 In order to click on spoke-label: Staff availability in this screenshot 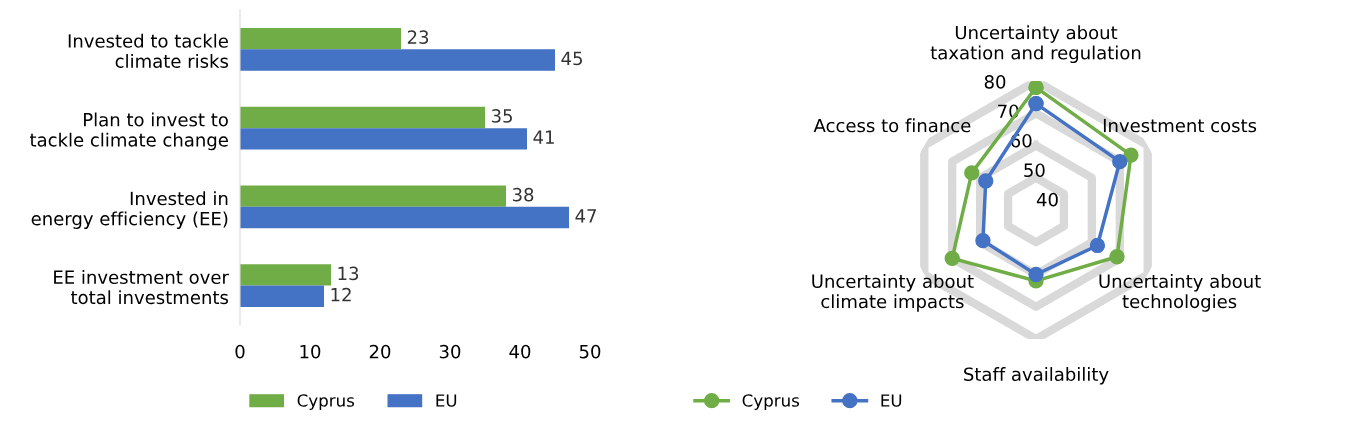, I will do `click(1036, 376)`.